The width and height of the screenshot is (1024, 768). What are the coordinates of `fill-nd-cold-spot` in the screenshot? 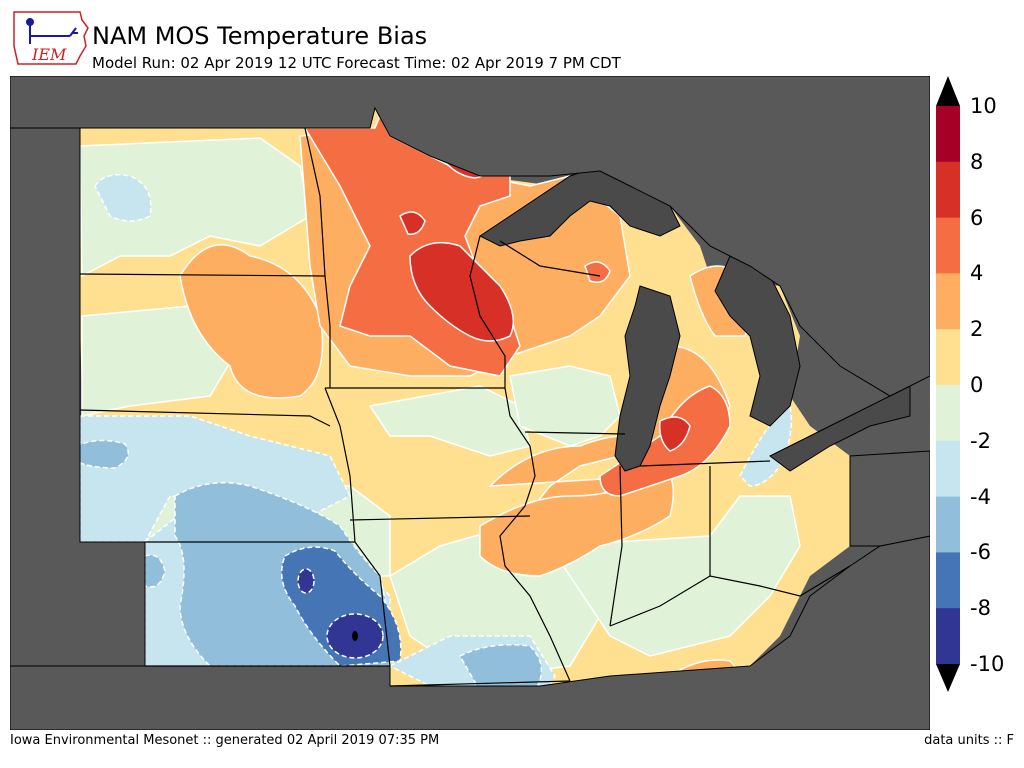 It's located at (123, 198).